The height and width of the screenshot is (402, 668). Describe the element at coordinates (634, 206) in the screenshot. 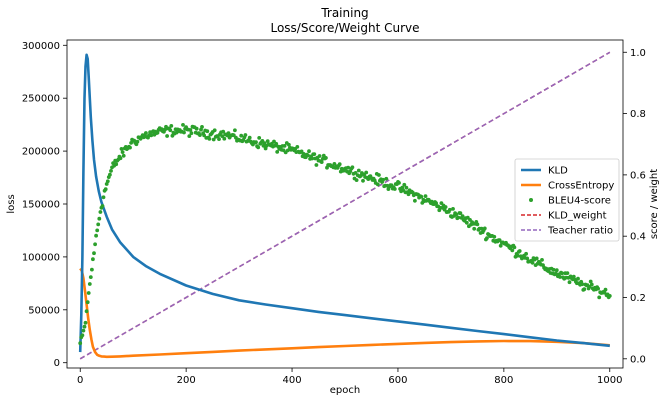

I see `y-axis-right: 0.0 0.2 0.4 0.6 0.8 1.0` at that location.